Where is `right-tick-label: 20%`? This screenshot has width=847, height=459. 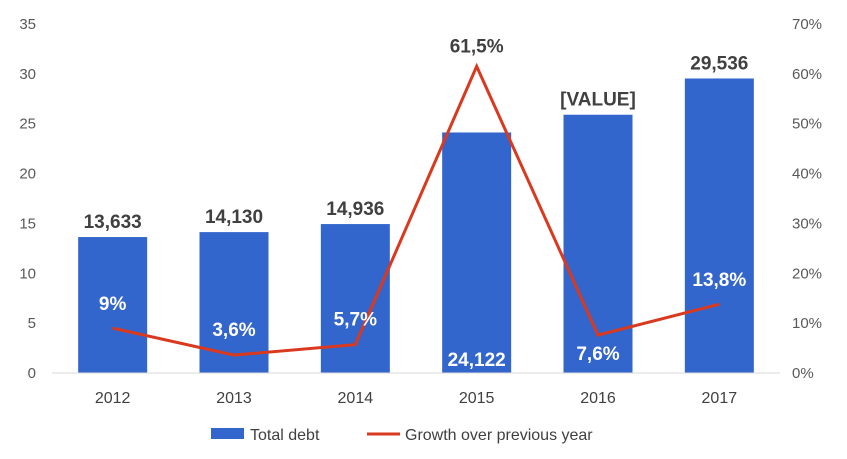 right-tick-label: 20% is located at coordinates (807, 273).